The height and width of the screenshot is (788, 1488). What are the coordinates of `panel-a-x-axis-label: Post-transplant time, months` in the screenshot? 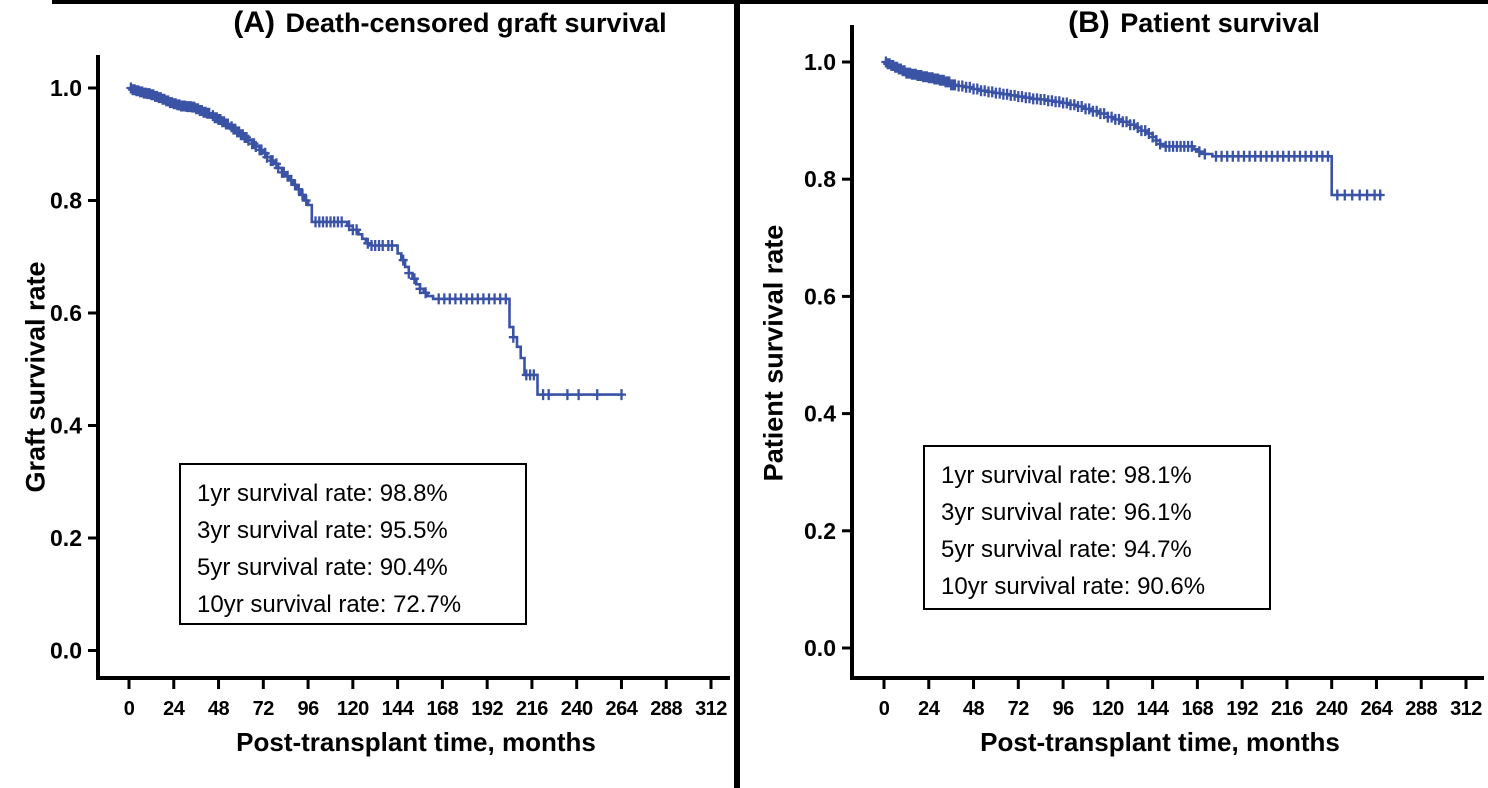 It's located at (416, 742).